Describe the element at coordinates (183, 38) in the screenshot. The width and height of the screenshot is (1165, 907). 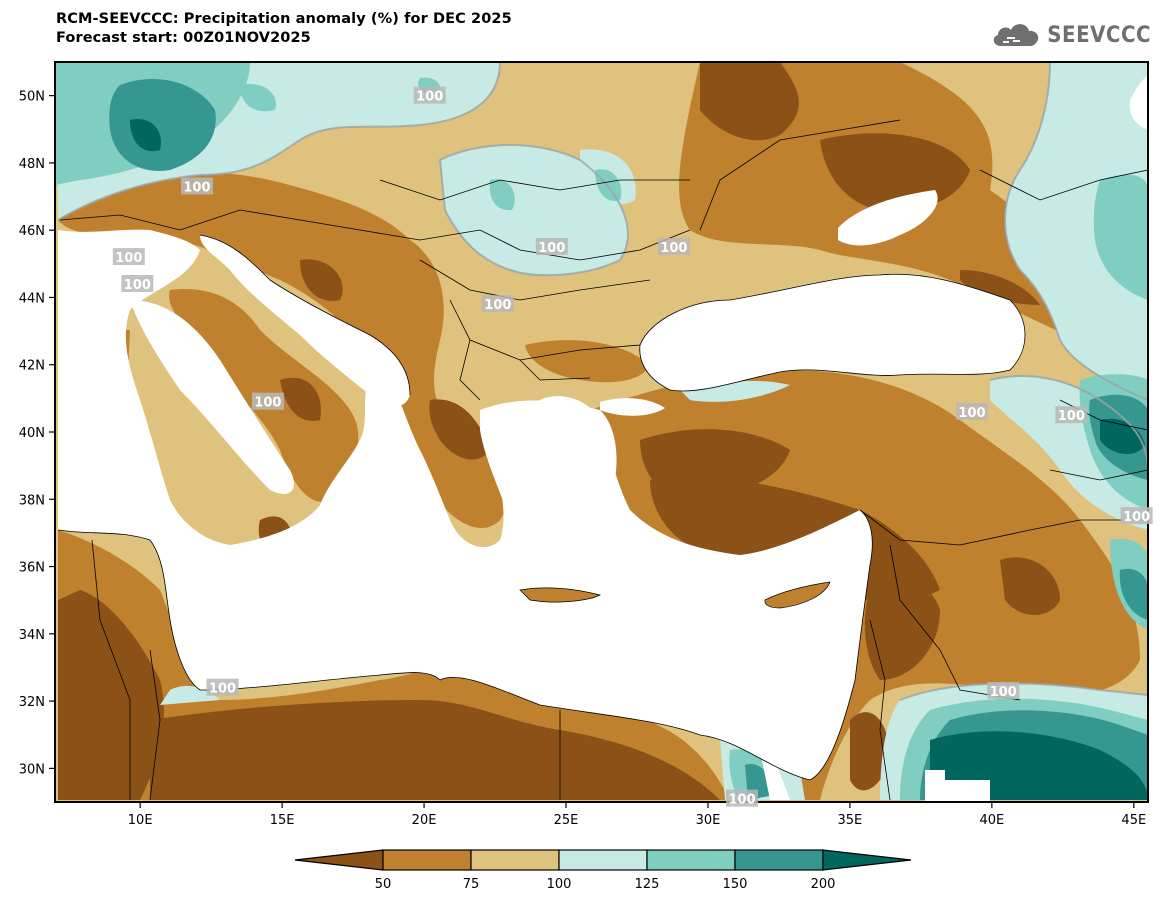
I see `title-line-2: Forecast start: 00Z01NOV2025` at that location.